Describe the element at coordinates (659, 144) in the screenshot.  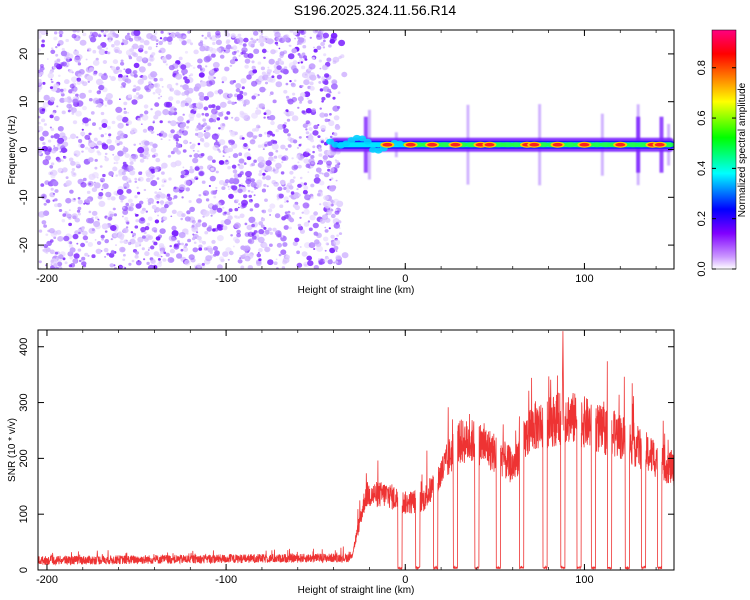
I see `signal-hotspot` at that location.